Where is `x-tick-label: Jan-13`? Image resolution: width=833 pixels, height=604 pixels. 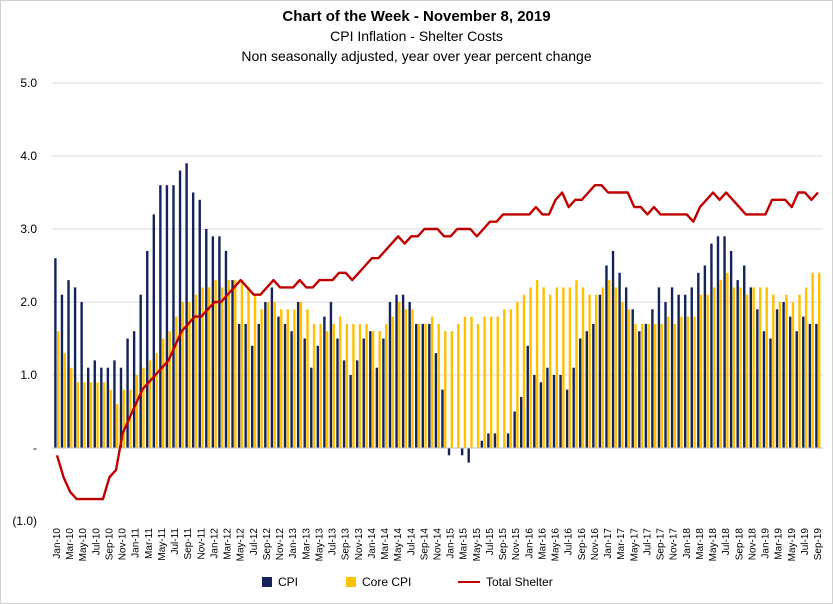
x-tick-label: Jan-13 is located at coordinates (293, 543).